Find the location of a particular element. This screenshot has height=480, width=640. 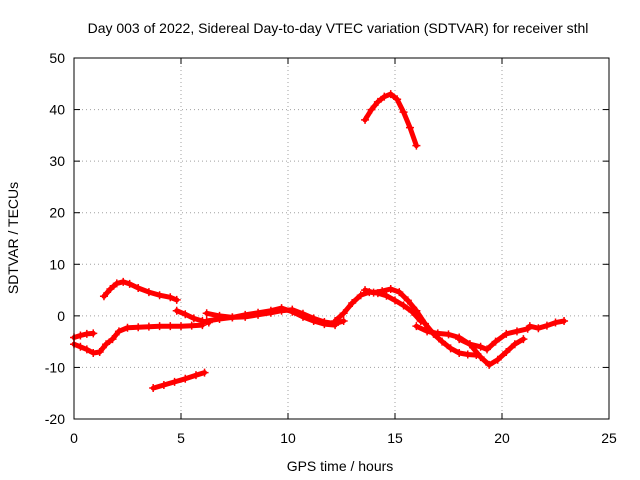

y-tick-label: 20 is located at coordinates (57, 213).